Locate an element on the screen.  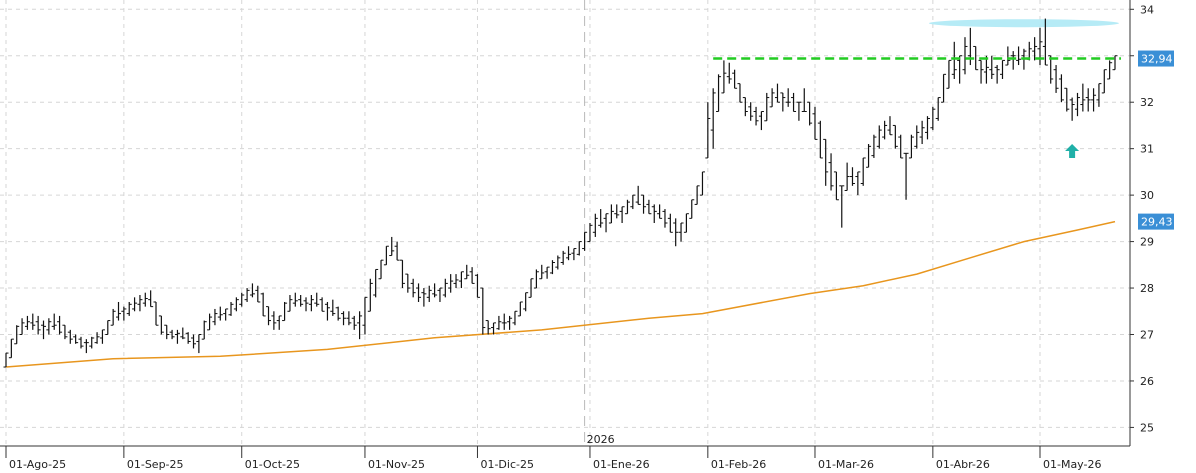
x-tick-label: 01-Oct-25 is located at coordinates (272, 464).